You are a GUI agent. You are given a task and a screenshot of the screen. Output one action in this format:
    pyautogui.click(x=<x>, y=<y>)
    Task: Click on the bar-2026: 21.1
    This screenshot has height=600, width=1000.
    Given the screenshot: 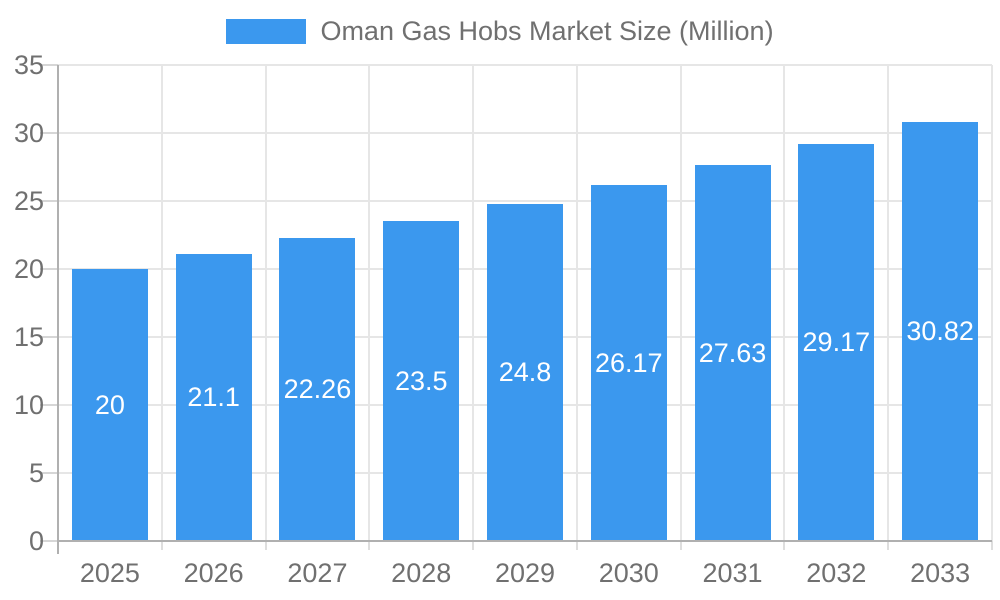 What is the action you would take?
    pyautogui.click(x=213, y=397)
    